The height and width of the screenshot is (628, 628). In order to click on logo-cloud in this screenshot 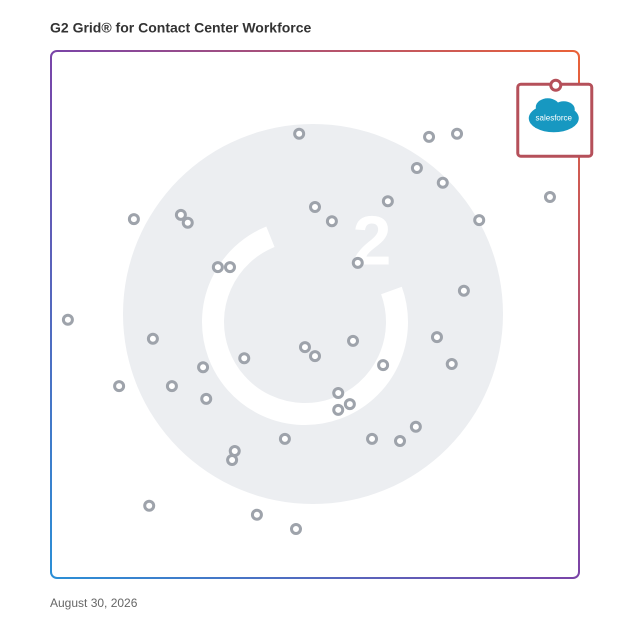, I will do `click(563, 109)`.